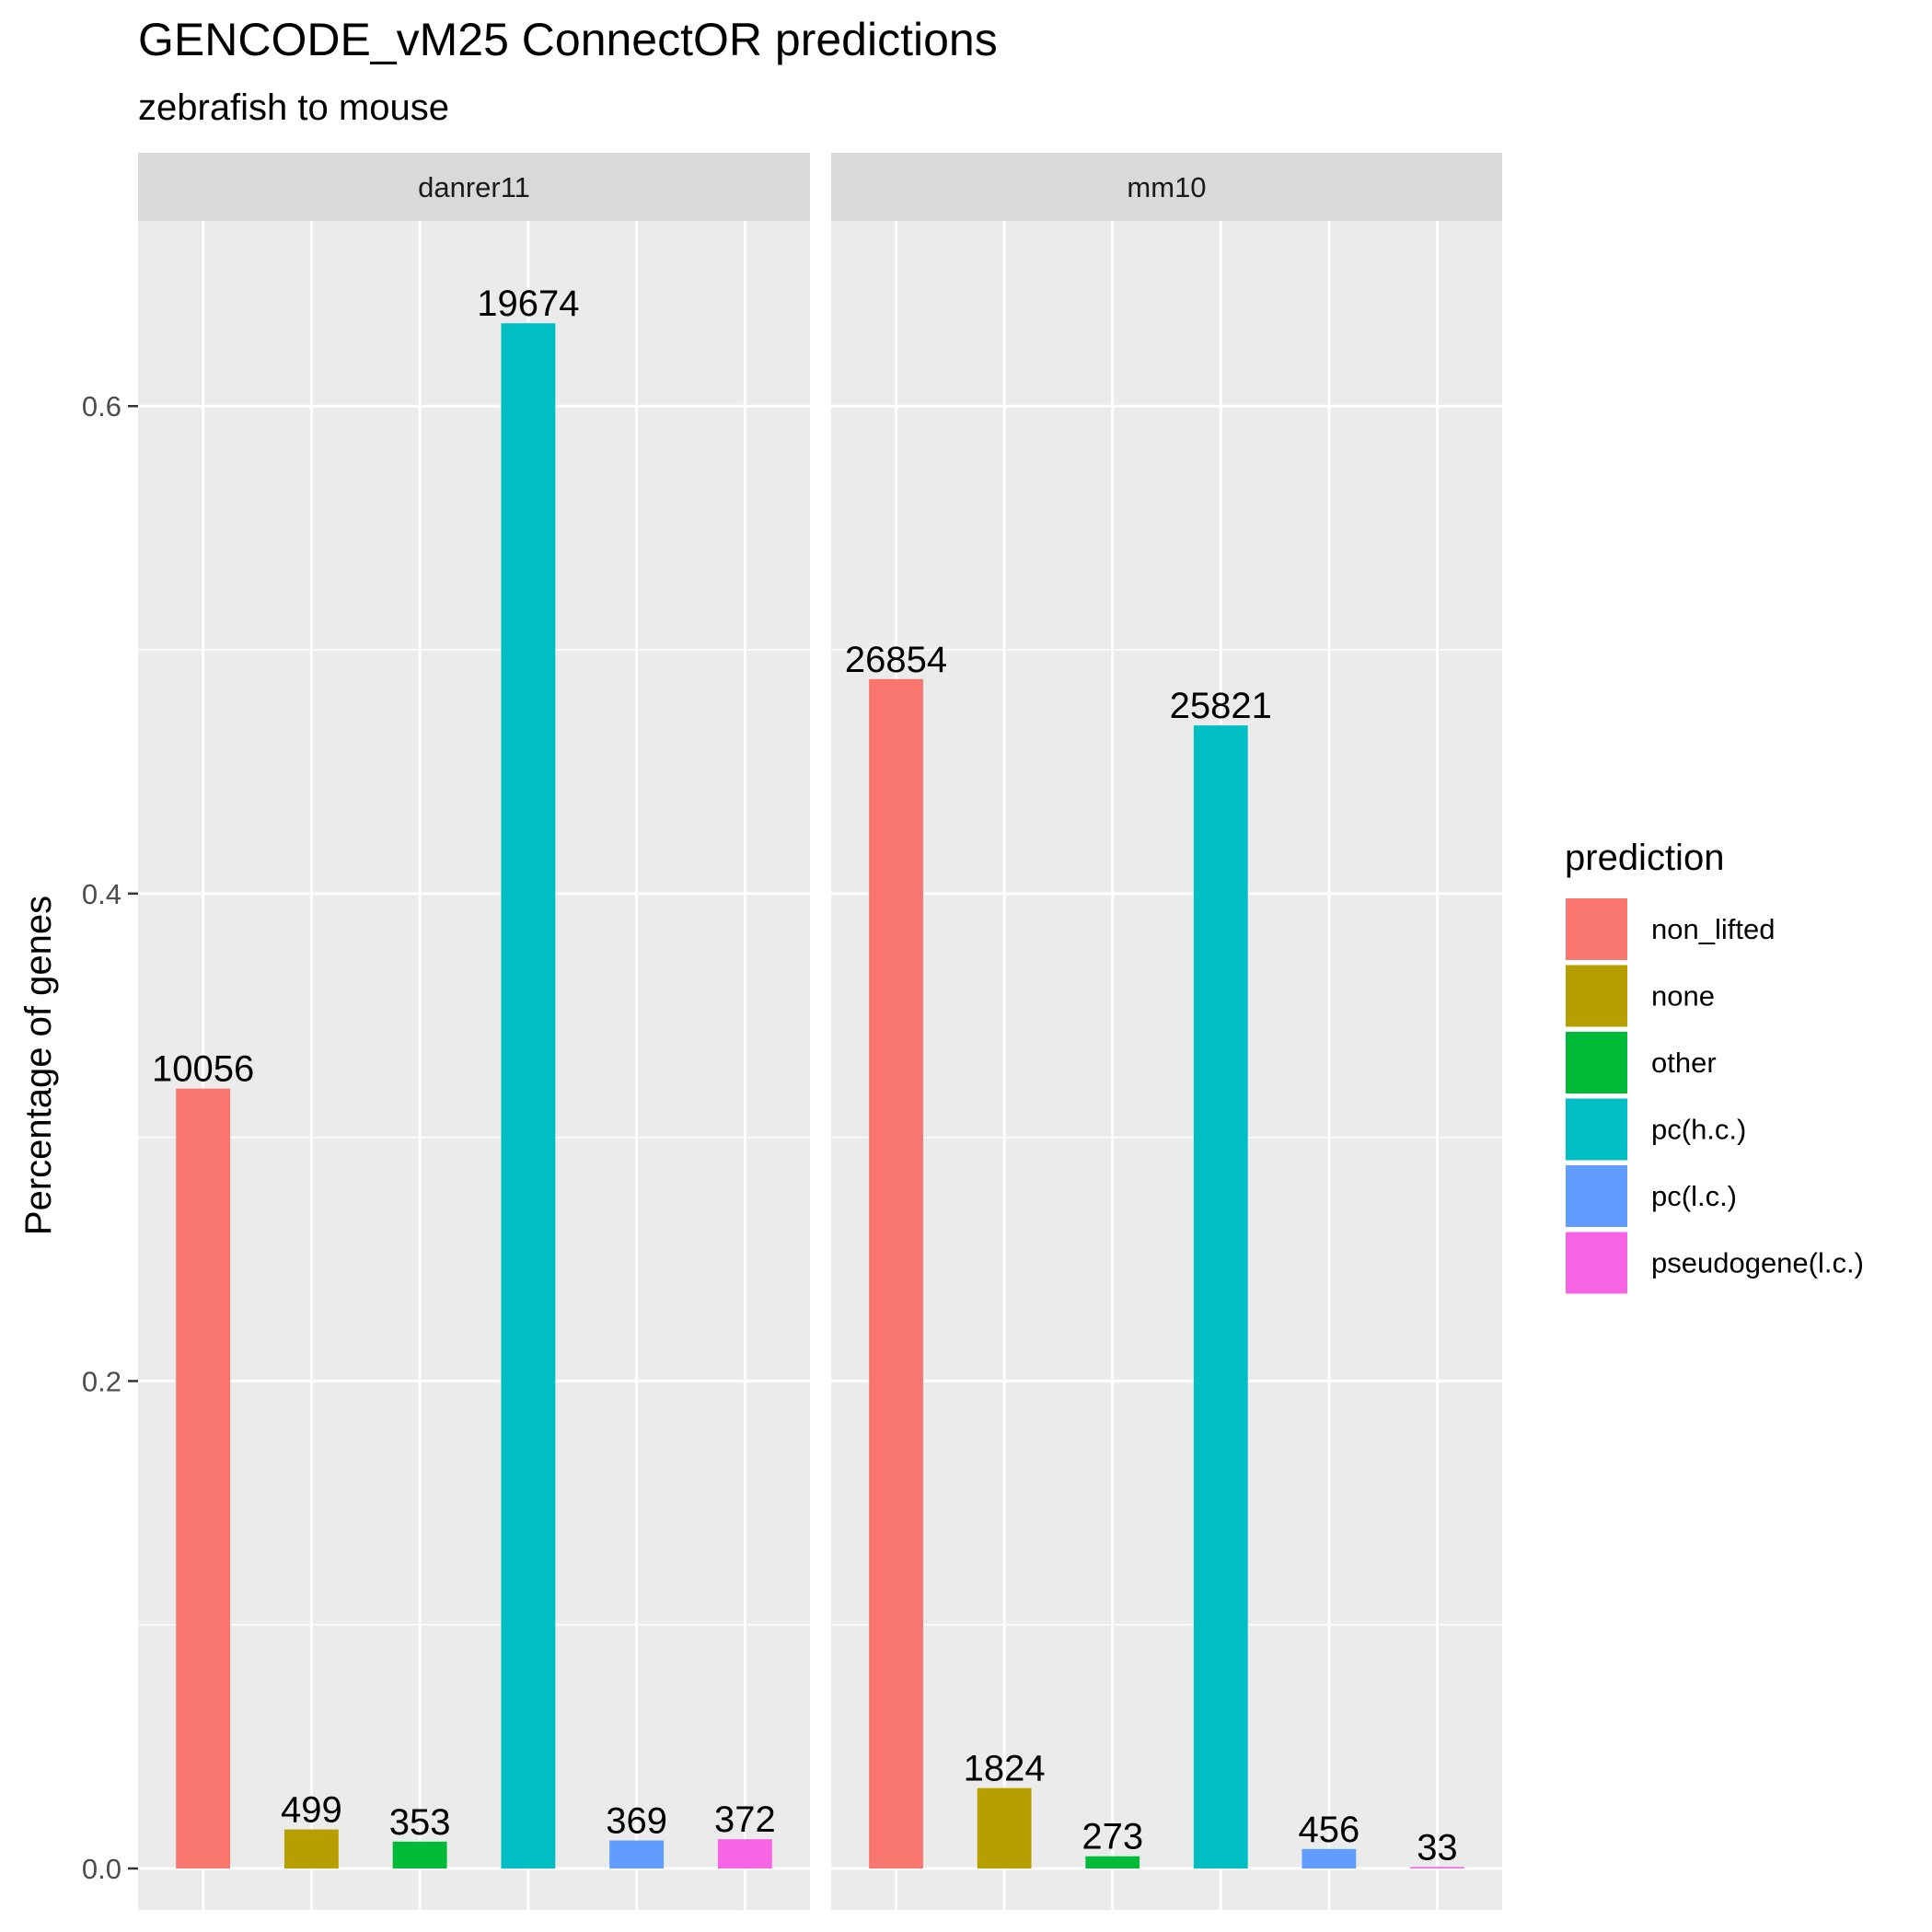 This screenshot has width=1932, height=1932. Describe the element at coordinates (311, 1849) in the screenshot. I see `bar-danrer11-none` at that location.